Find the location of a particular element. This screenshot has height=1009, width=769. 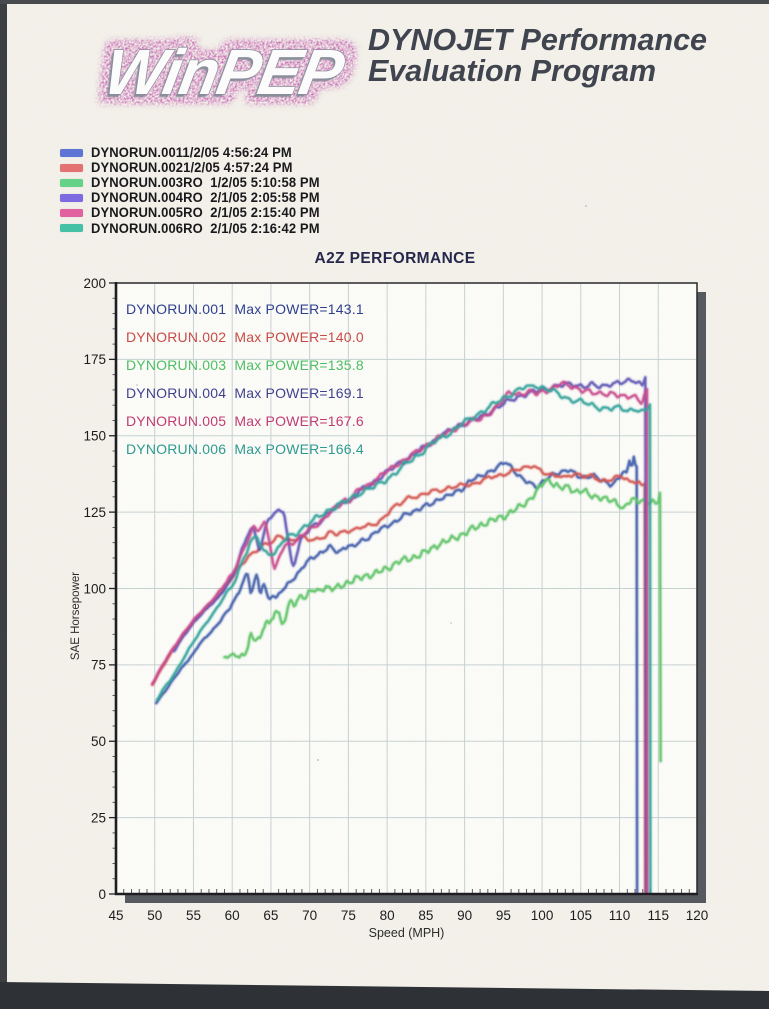

x-tick-label-90: 90 is located at coordinates (464, 915).